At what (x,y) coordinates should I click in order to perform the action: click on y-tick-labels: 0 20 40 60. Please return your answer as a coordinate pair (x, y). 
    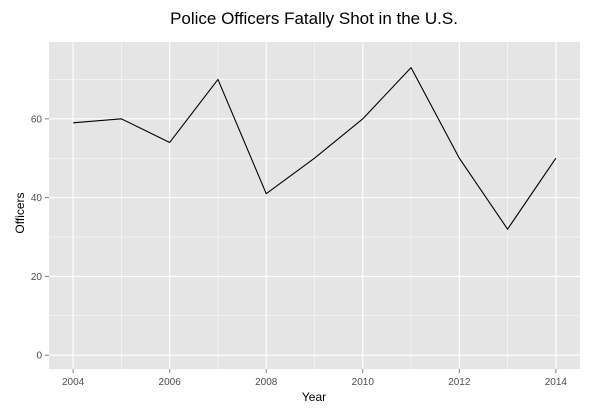
    Looking at the image, I should click on (37, 237).